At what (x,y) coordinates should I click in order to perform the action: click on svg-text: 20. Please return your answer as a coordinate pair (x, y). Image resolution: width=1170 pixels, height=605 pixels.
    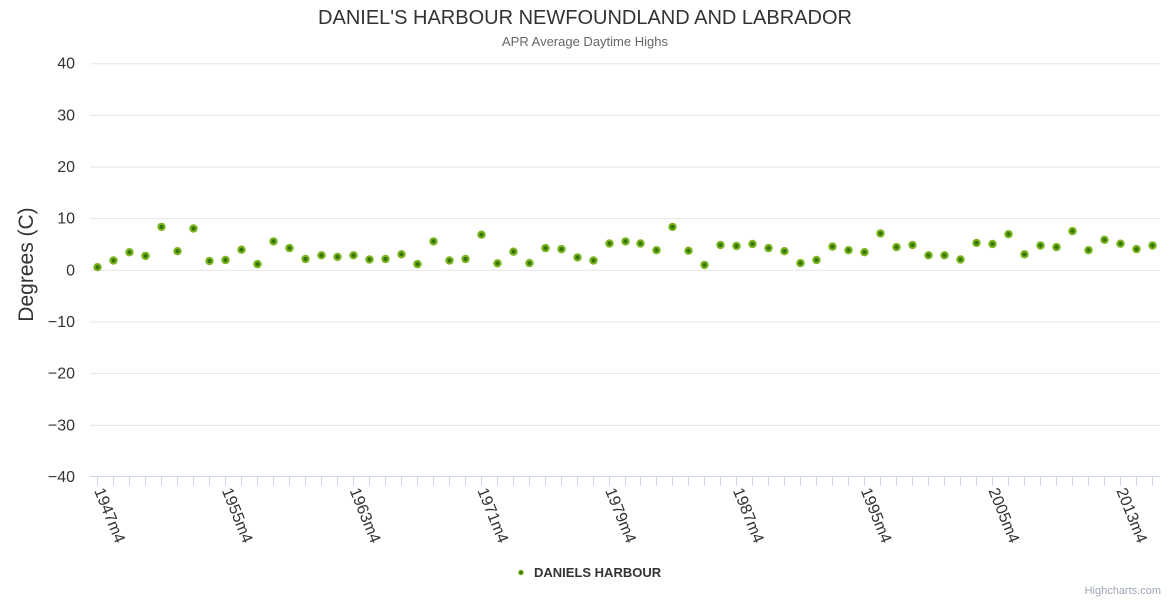
    Looking at the image, I should click on (66, 167).